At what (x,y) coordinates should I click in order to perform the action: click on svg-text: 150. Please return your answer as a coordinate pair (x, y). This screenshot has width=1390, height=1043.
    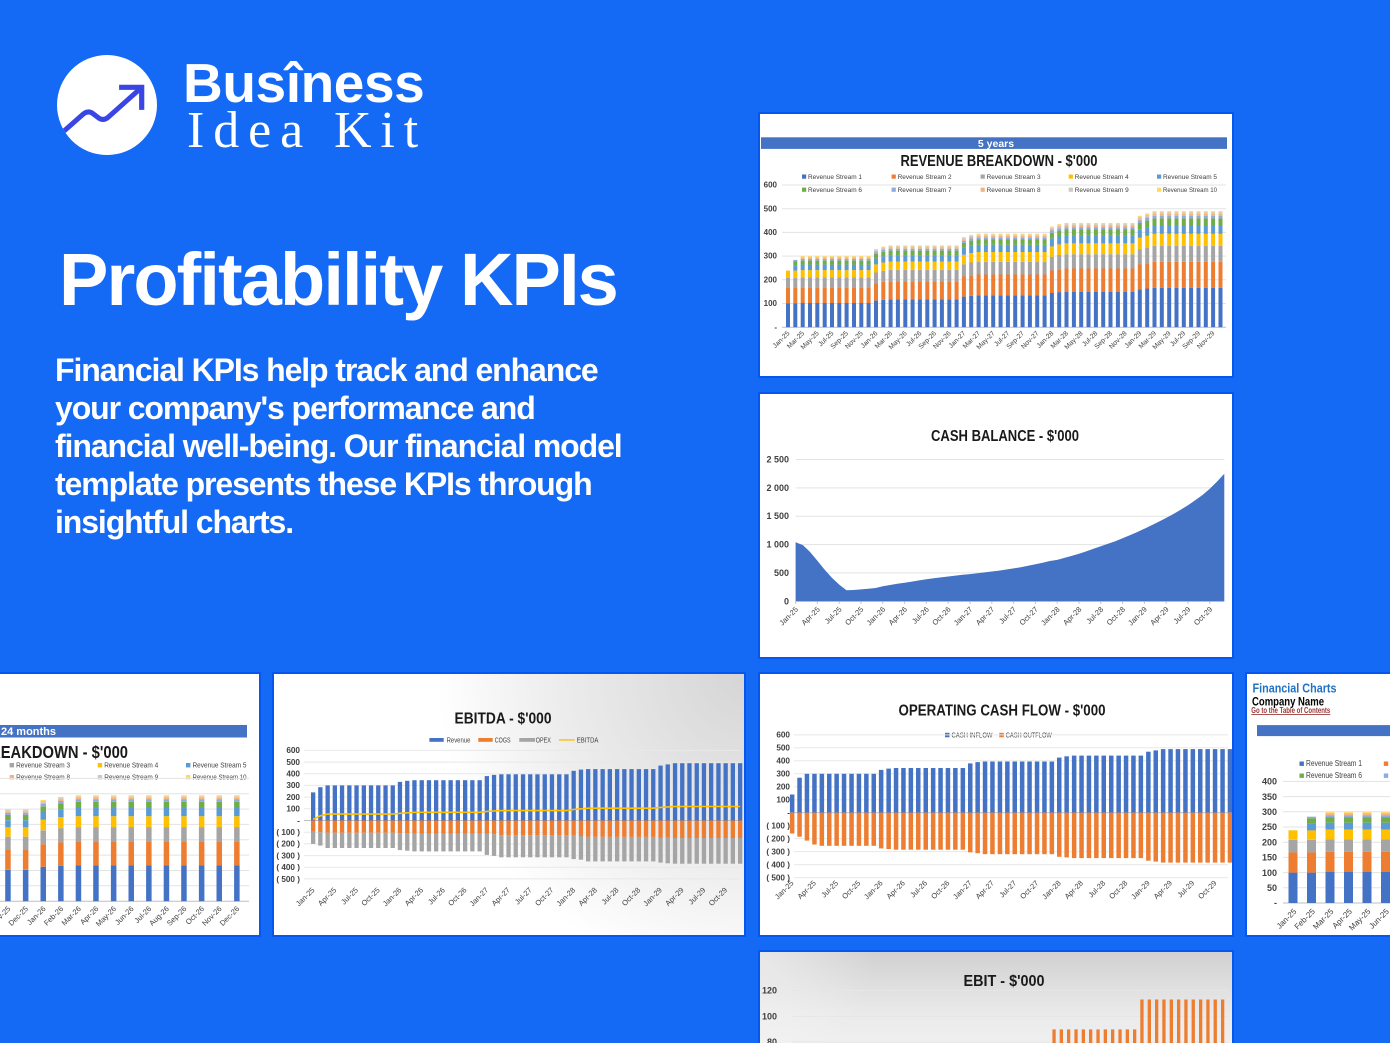
    Looking at the image, I should click on (1269, 858).